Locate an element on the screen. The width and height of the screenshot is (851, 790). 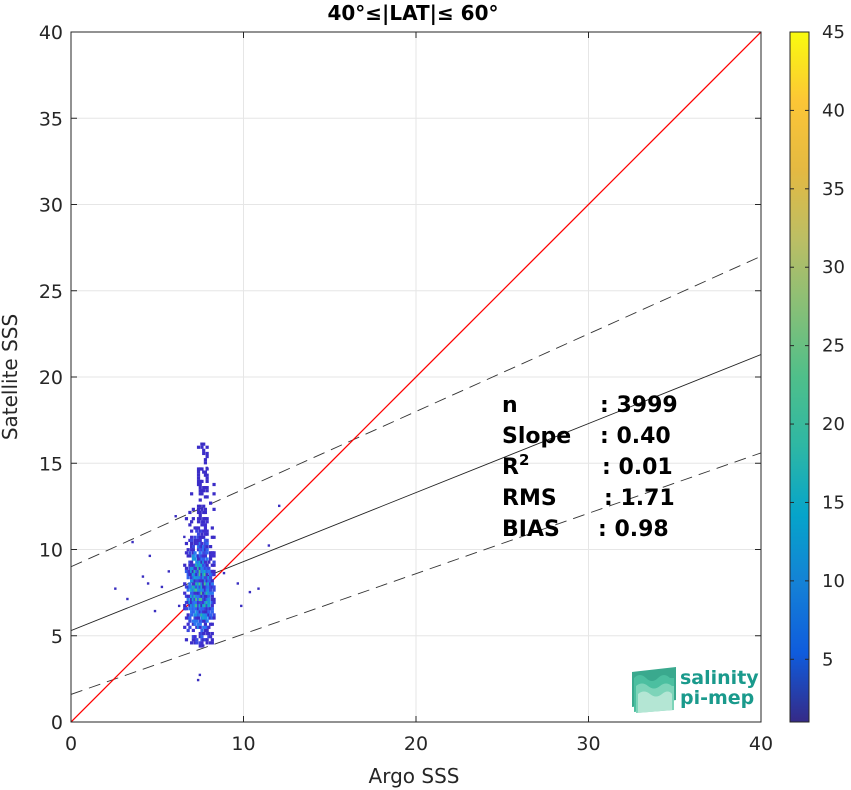
y-tick-label: 20 is located at coordinates (51, 378).